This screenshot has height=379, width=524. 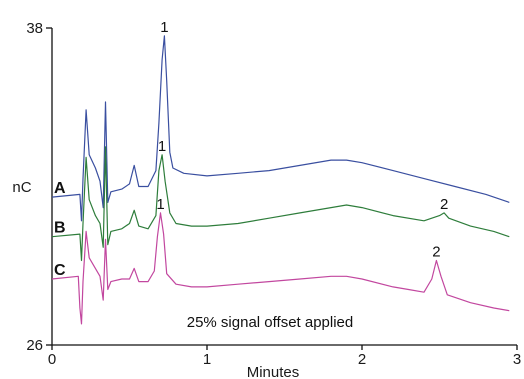 What do you see at coordinates (207, 359) in the screenshot?
I see `x-tick-label: 1` at bounding box center [207, 359].